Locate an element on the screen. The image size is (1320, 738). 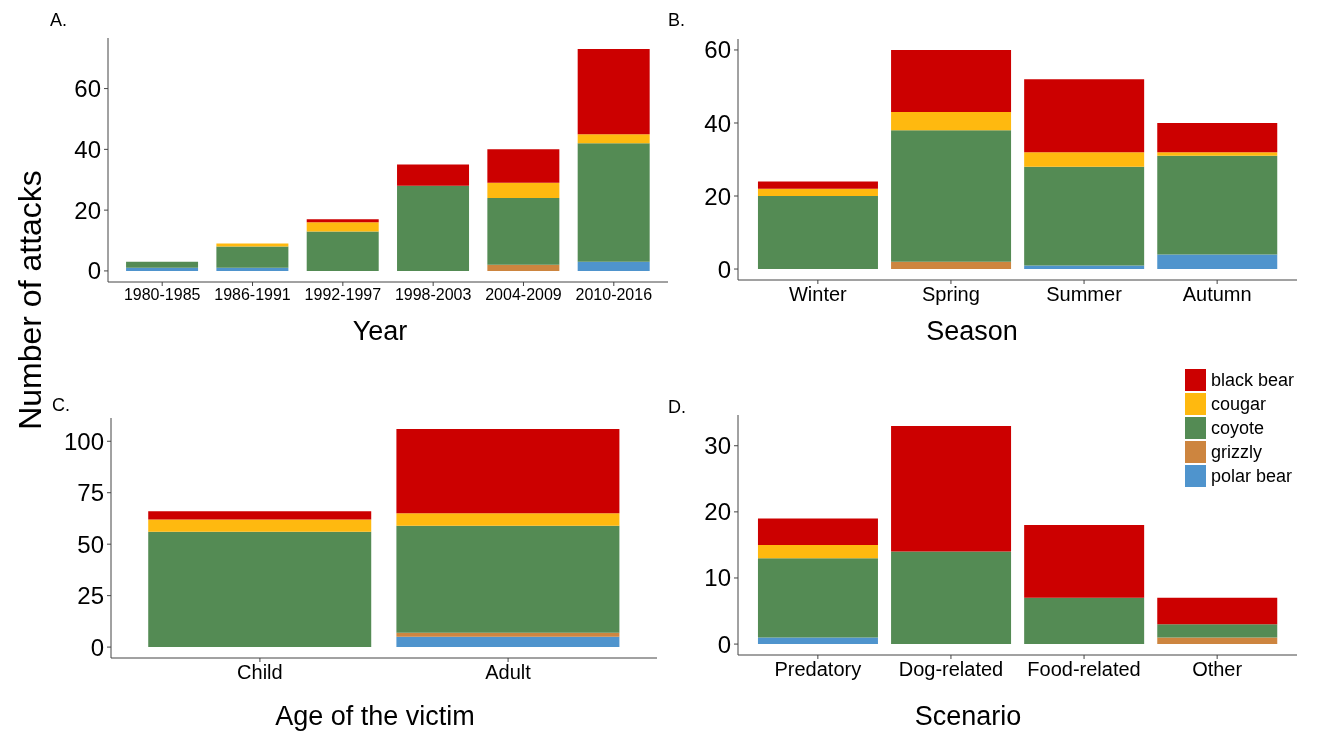
chart-title: A. is located at coordinates (59, 20).